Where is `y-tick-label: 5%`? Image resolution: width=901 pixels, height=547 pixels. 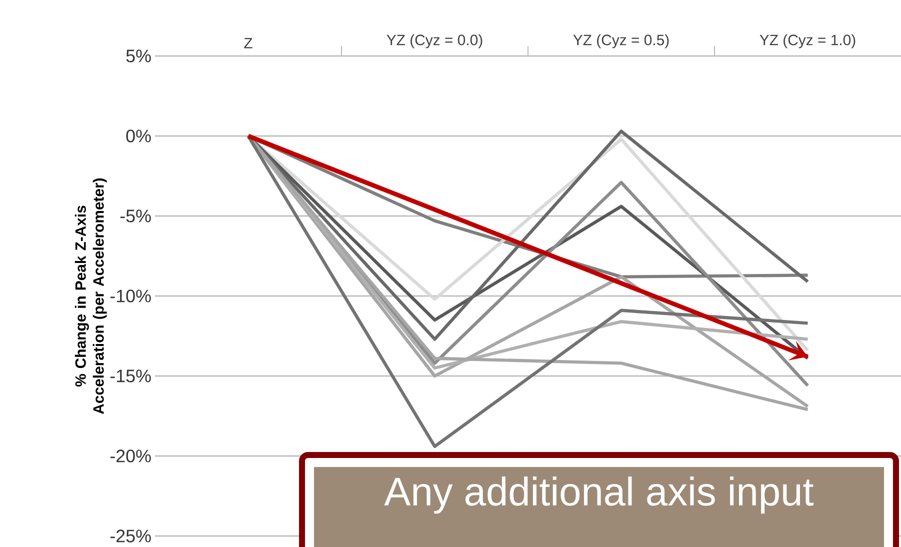 y-tick-label: 5% is located at coordinates (138, 56).